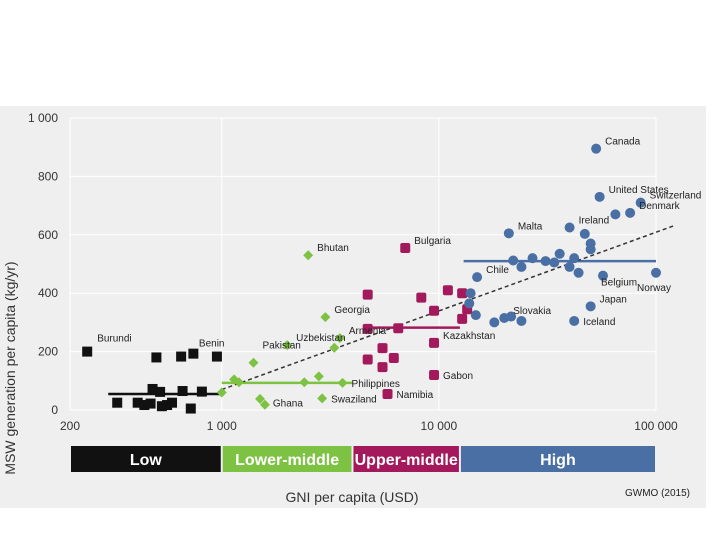 The height and width of the screenshot is (540, 720). Describe the element at coordinates (594, 221) in the screenshot. I see `point-label: Ireland` at that location.